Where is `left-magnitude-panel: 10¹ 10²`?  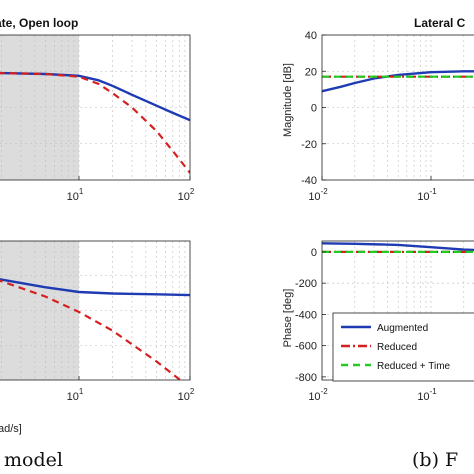
left-magnitude-panel: 10¹ 10² is located at coordinates (97, 118).